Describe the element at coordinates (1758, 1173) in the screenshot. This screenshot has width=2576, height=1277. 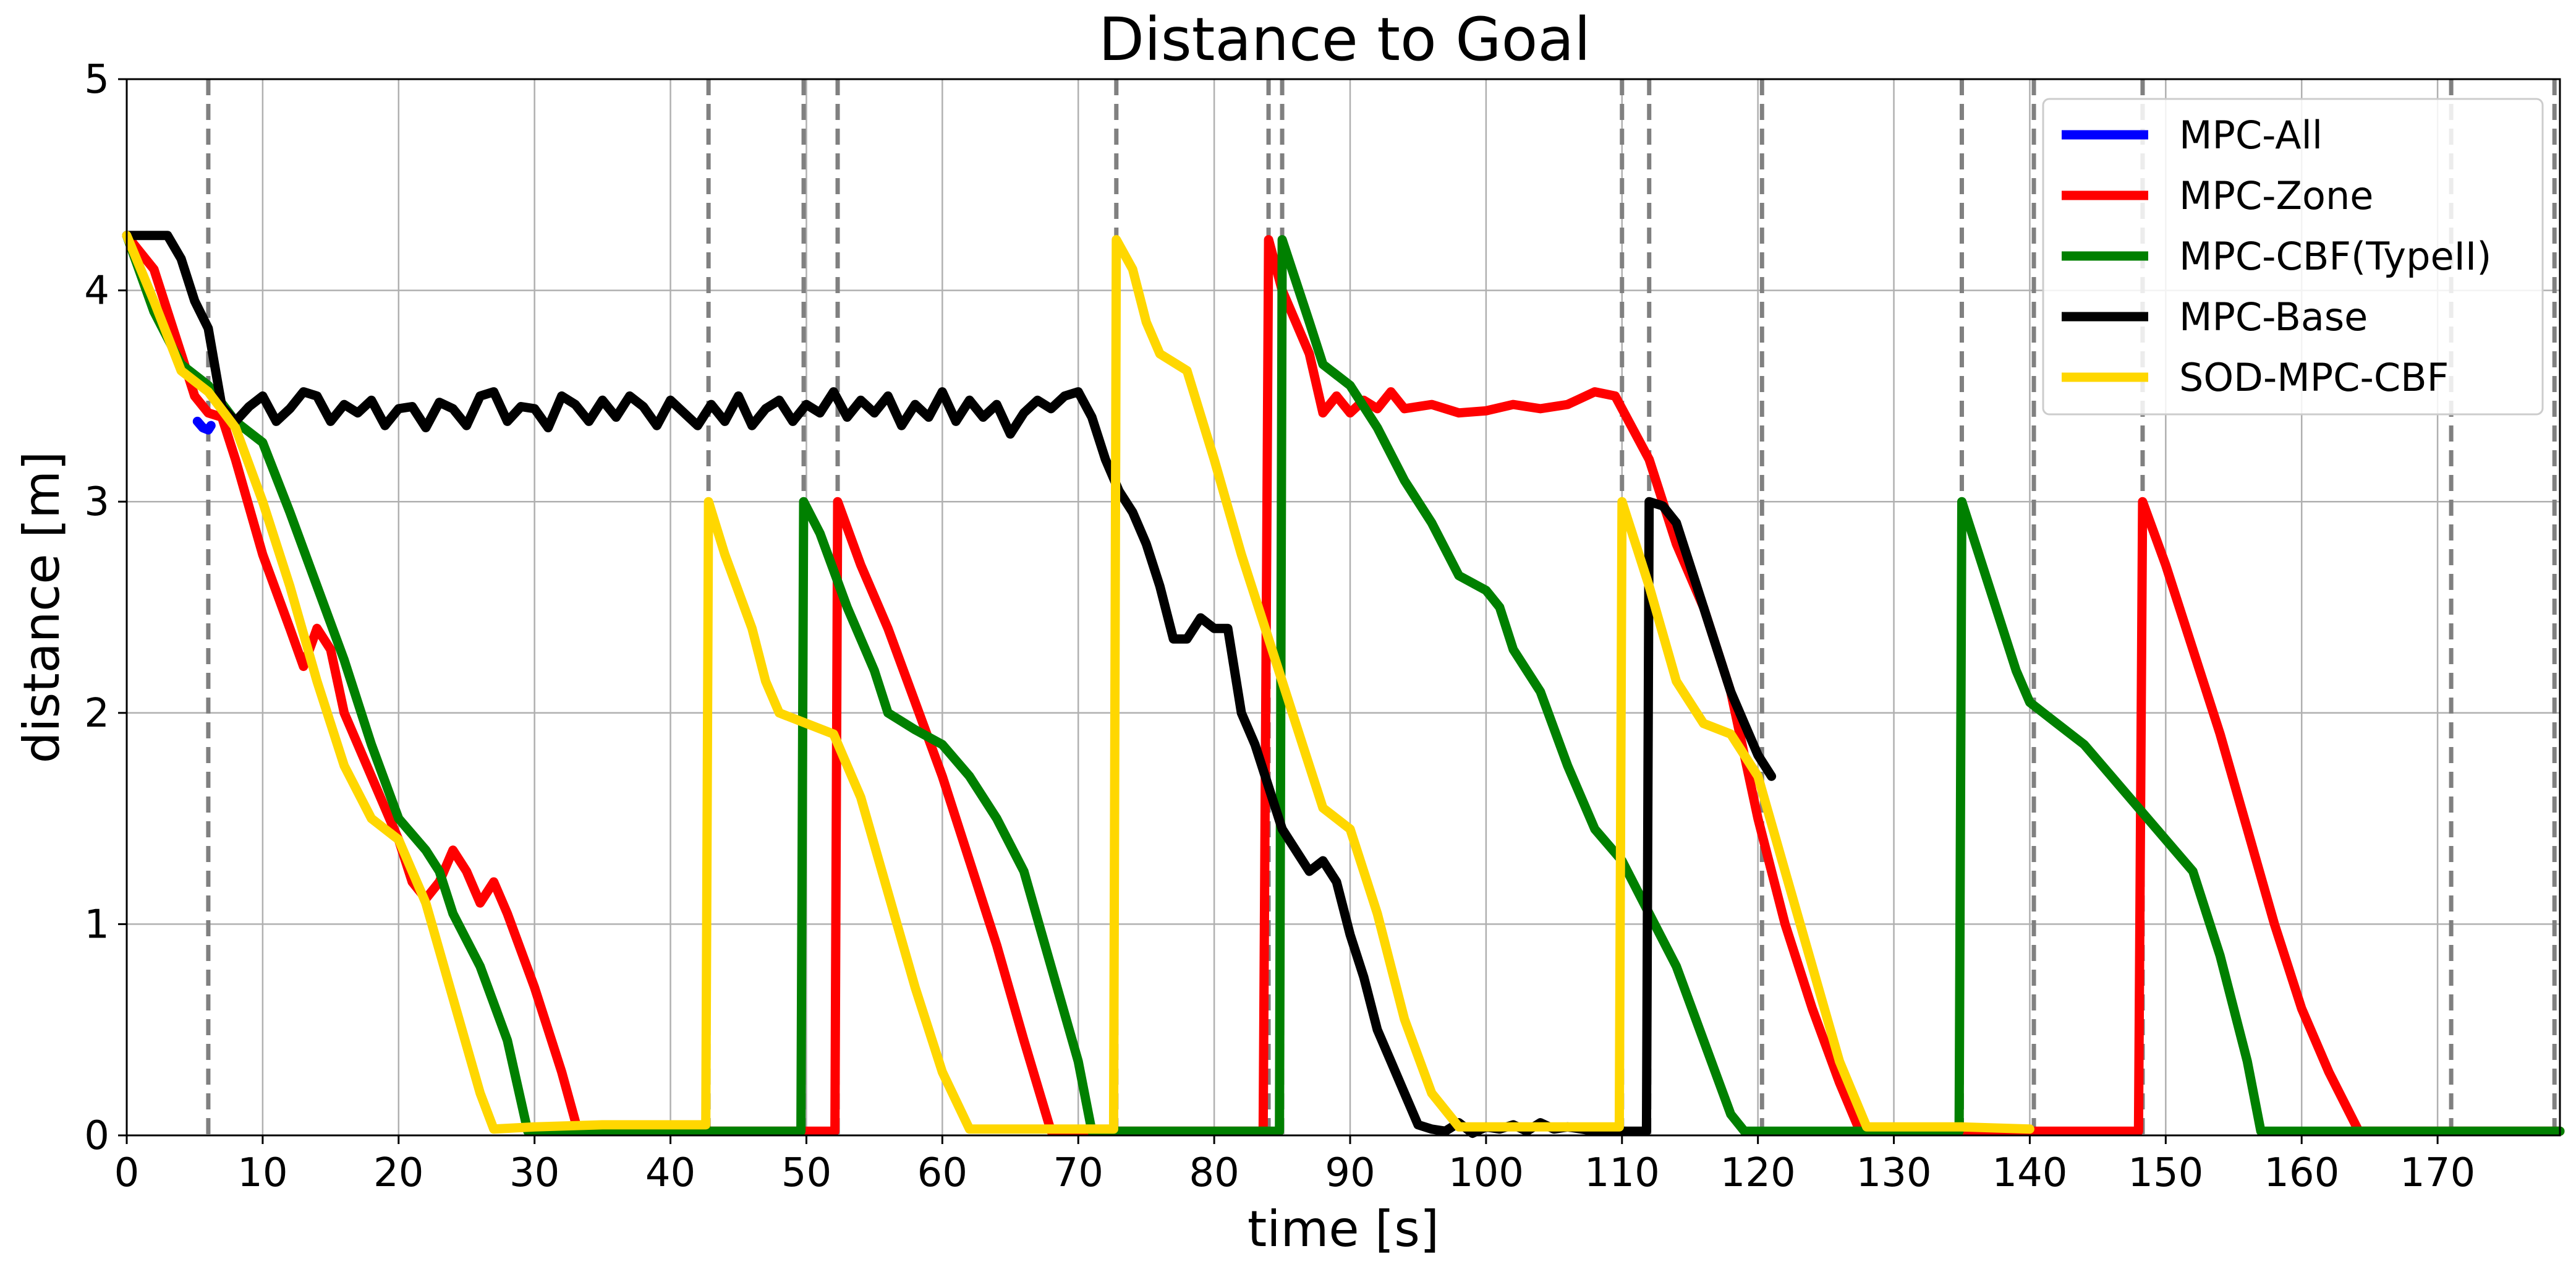
I see `x-tick-label: 120` at that location.